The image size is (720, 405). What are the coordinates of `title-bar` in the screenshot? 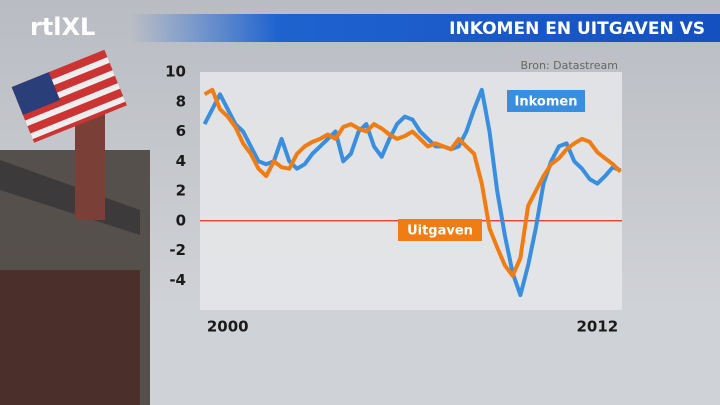 It's located at (425, 28).